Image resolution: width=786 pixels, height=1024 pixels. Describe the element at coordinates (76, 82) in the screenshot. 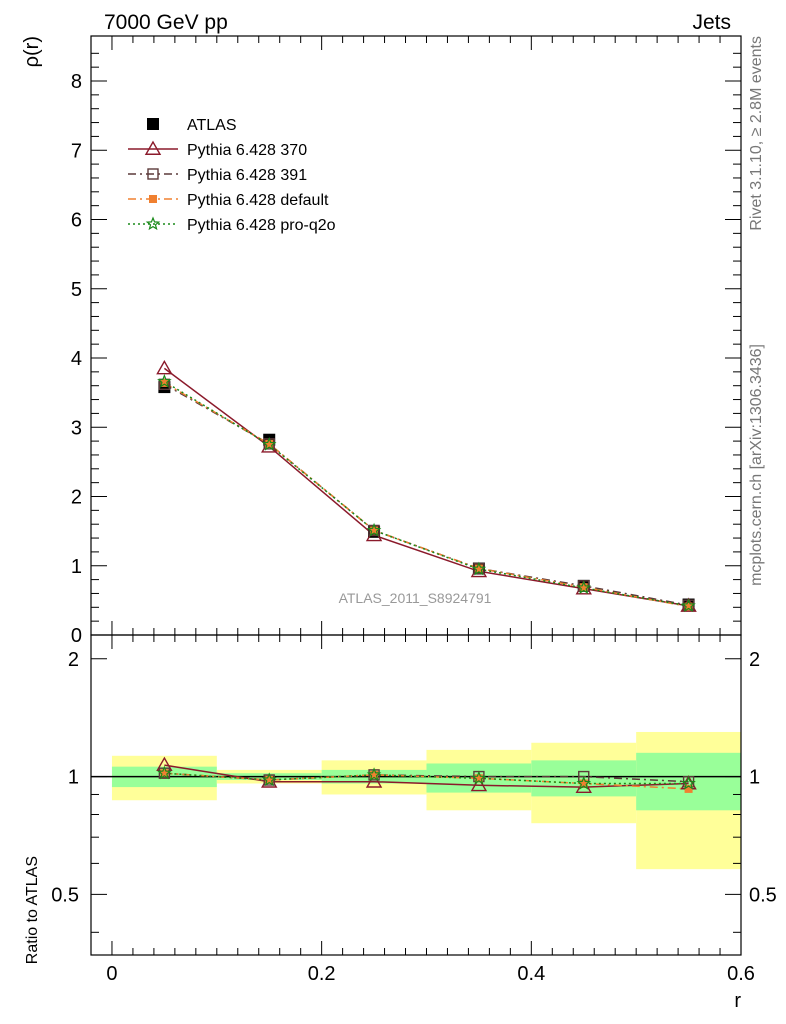

I see `main-y-tick-label: 8` at that location.